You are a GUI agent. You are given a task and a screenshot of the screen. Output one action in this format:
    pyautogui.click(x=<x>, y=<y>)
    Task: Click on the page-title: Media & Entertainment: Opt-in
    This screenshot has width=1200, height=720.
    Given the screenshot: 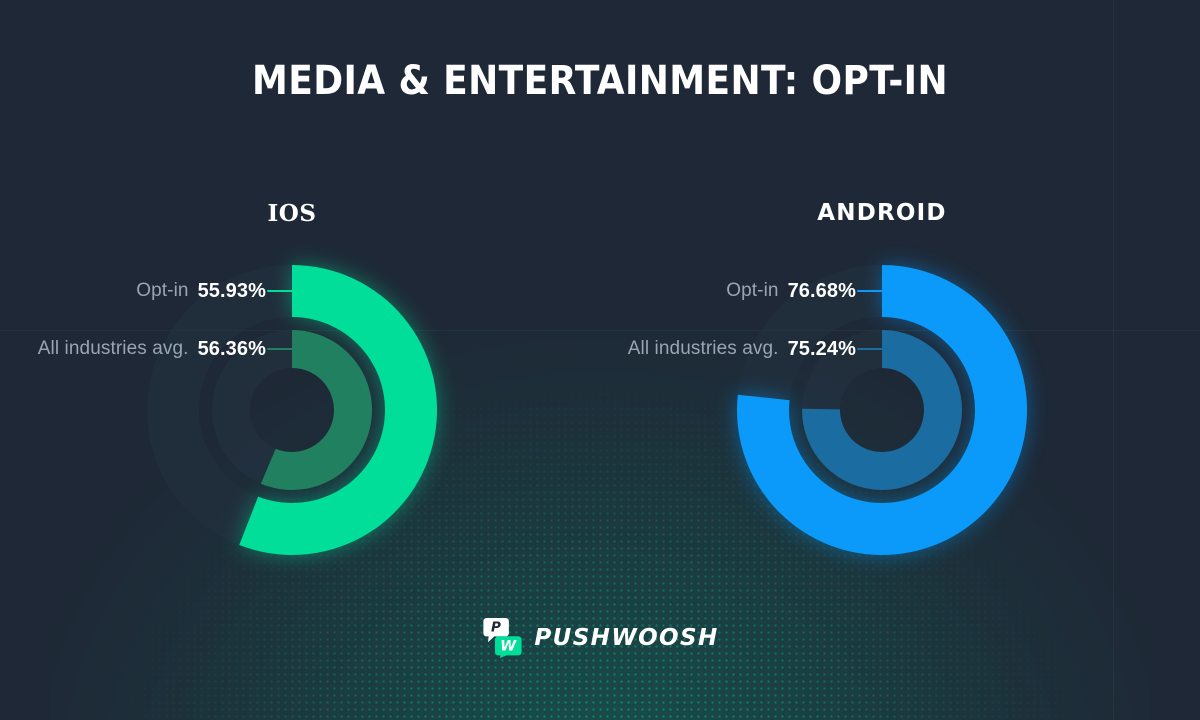 What is the action you would take?
    pyautogui.click(x=600, y=81)
    